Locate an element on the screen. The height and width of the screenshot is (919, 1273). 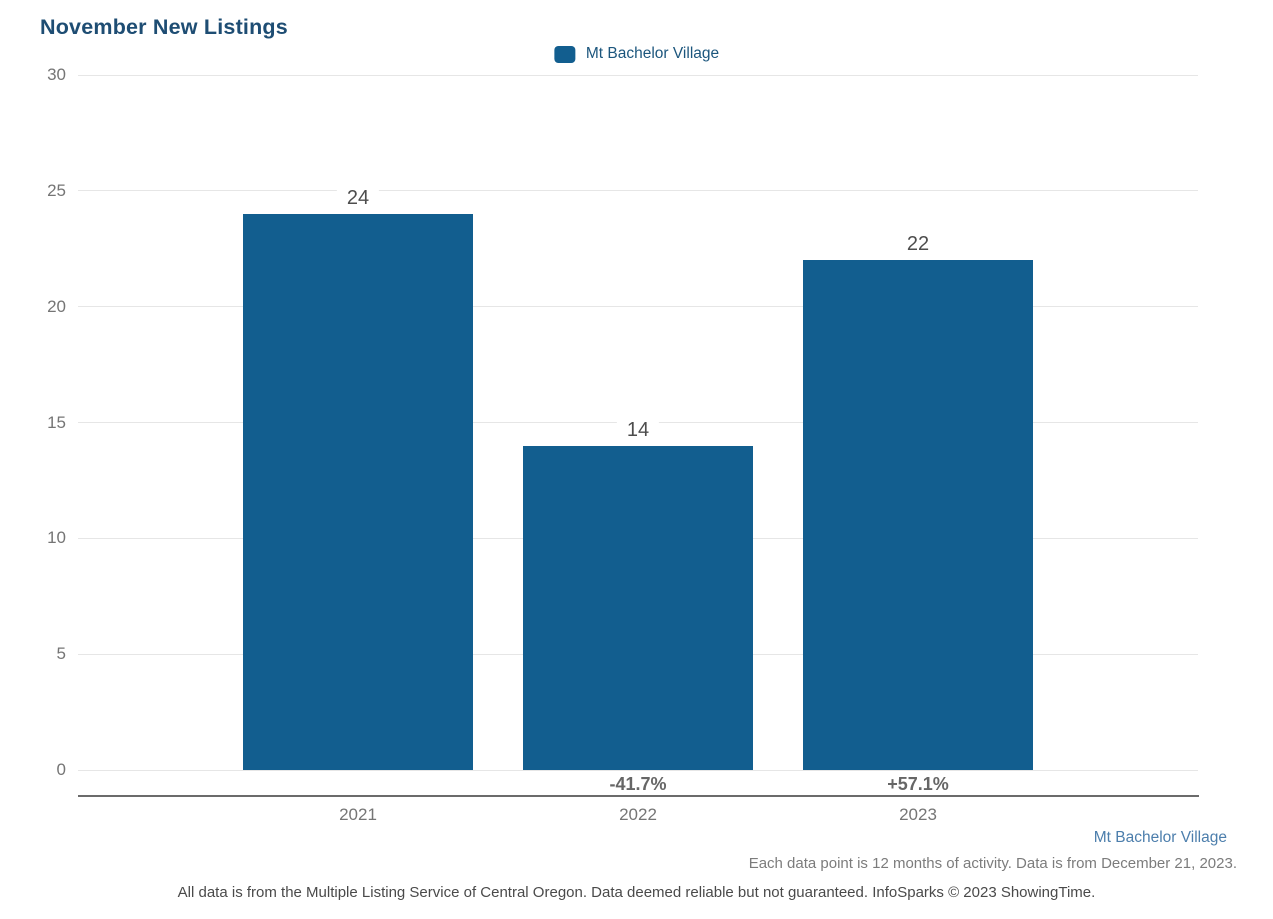
x-axis-category-label: 2023 is located at coordinates (918, 814).